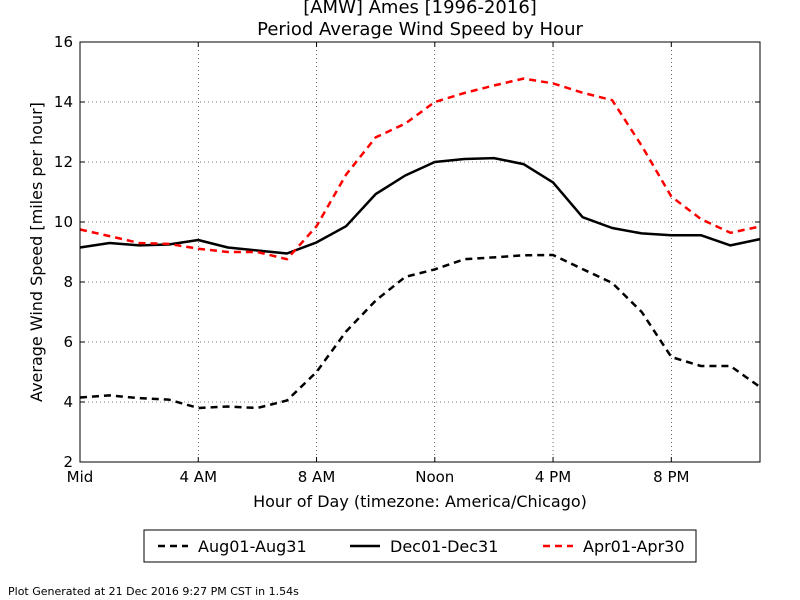  Describe the element at coordinates (80, 477) in the screenshot. I see `x-tick-label: Mid` at that location.